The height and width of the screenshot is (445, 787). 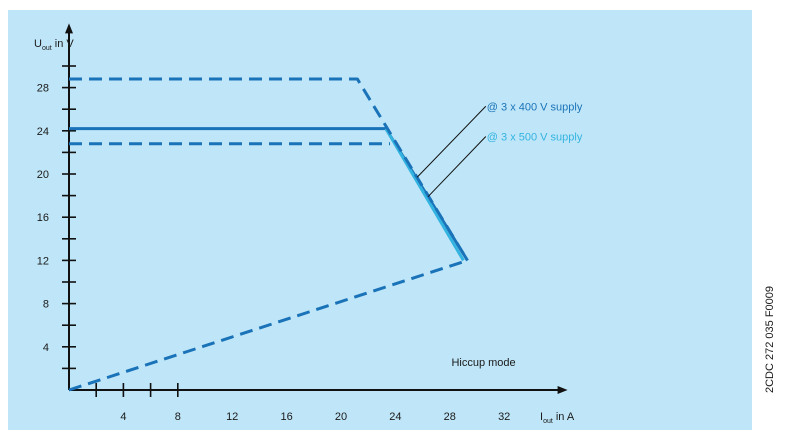 What do you see at coordinates (43, 261) in the screenshot?
I see `y-tick-label: 12` at bounding box center [43, 261].